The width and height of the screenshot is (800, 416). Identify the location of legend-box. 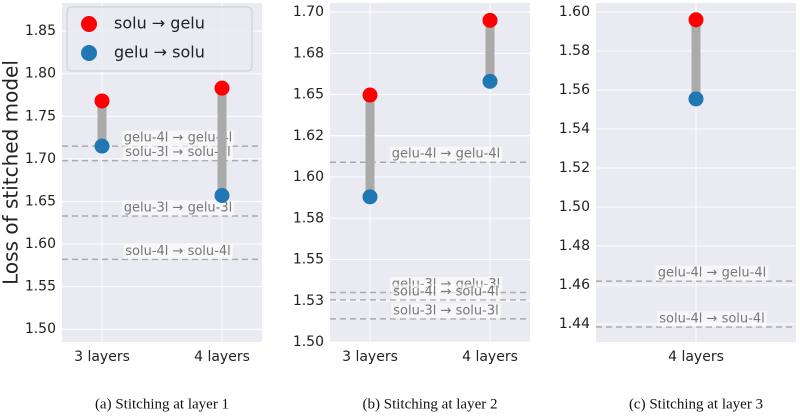
(159, 39).